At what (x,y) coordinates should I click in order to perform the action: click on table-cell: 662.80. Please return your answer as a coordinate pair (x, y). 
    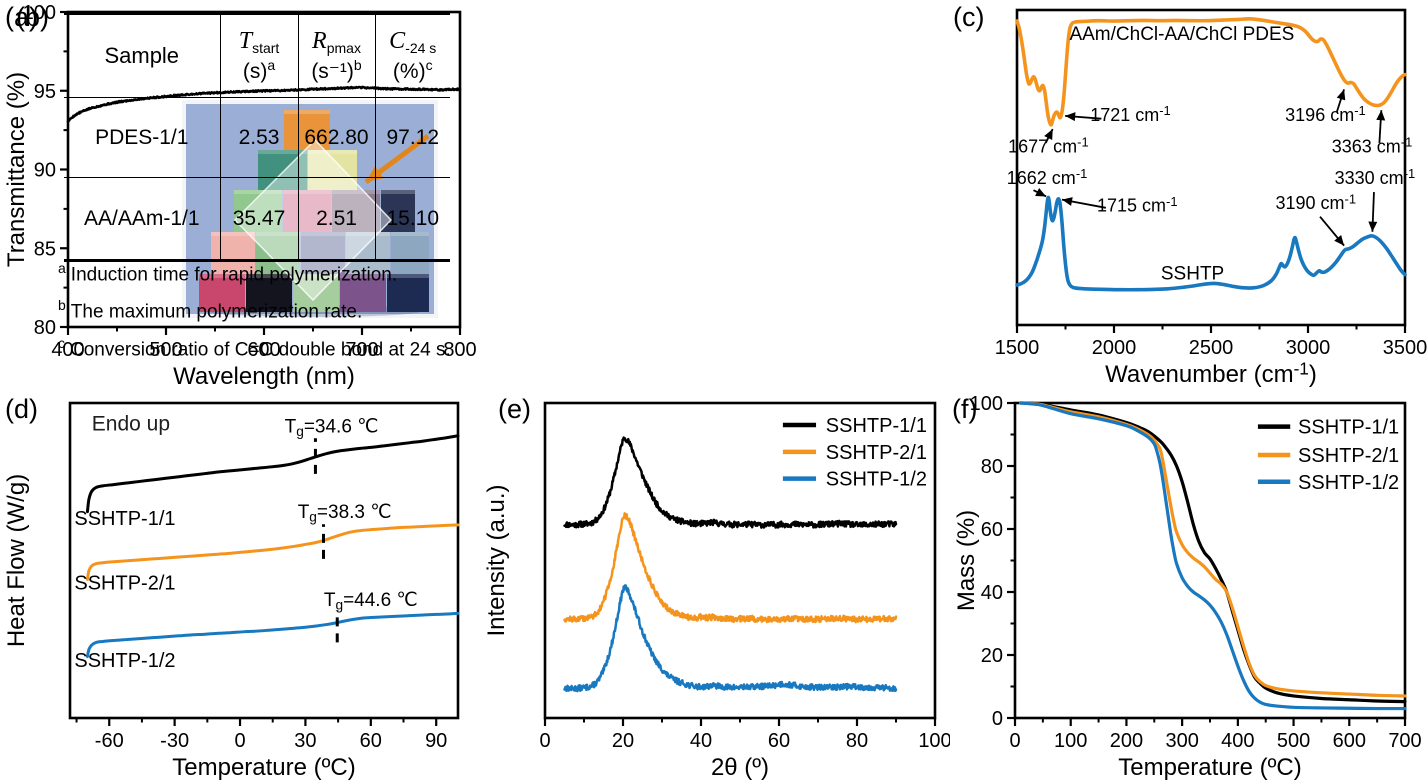
    Looking at the image, I should click on (336, 137).